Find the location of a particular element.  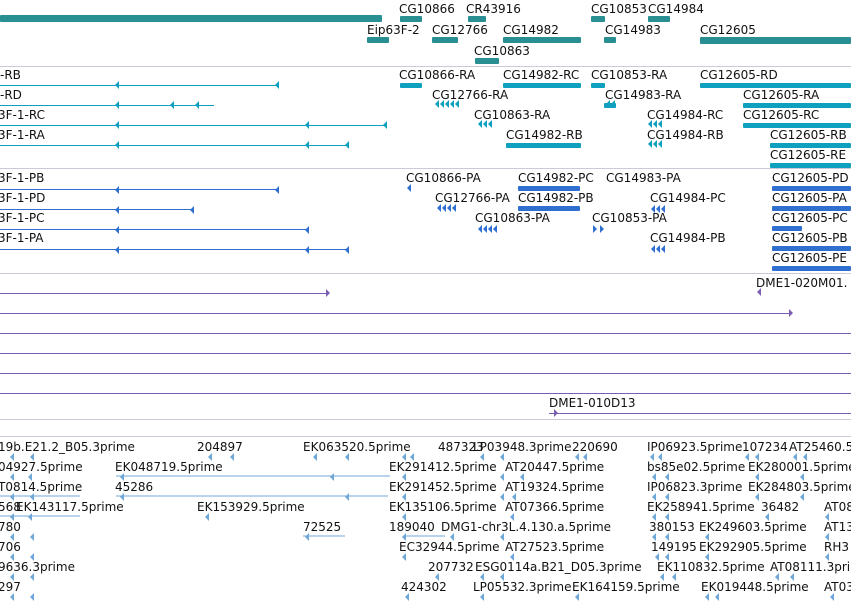

est-label: 424302 is located at coordinates (424, 587).